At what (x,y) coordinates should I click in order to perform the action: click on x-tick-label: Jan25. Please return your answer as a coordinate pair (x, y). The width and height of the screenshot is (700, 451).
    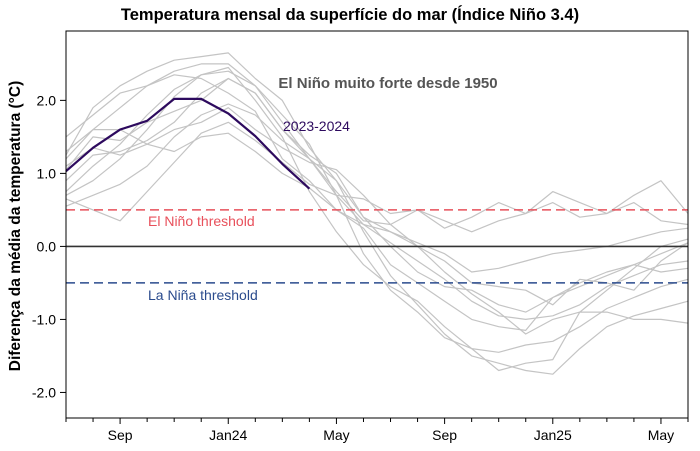
    Looking at the image, I should click on (553, 435).